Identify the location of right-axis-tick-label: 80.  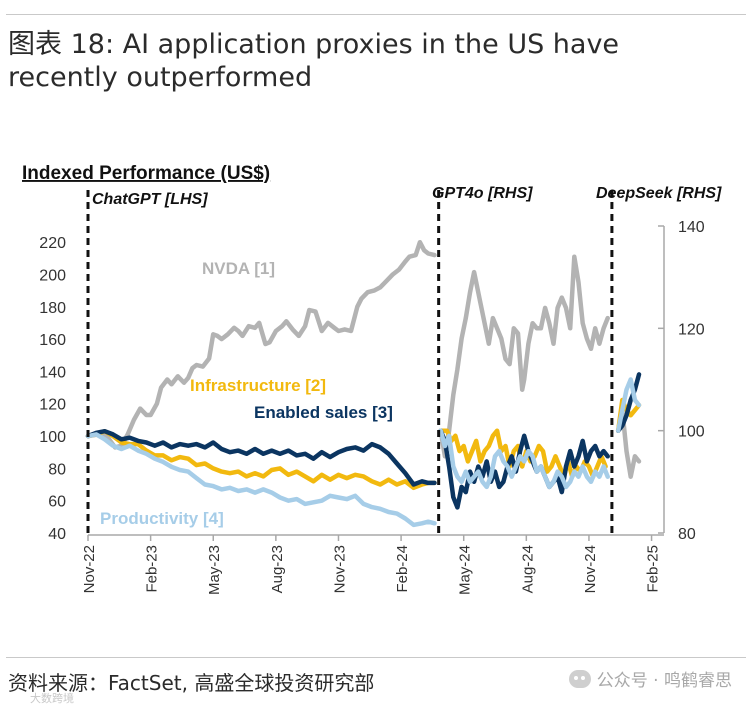
(687, 534).